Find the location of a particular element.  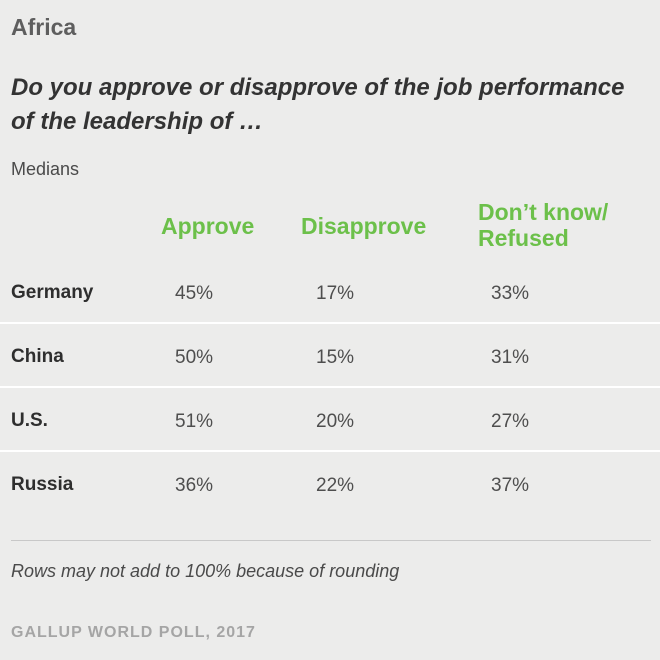

disapprove-value: 20% is located at coordinates (335, 421).